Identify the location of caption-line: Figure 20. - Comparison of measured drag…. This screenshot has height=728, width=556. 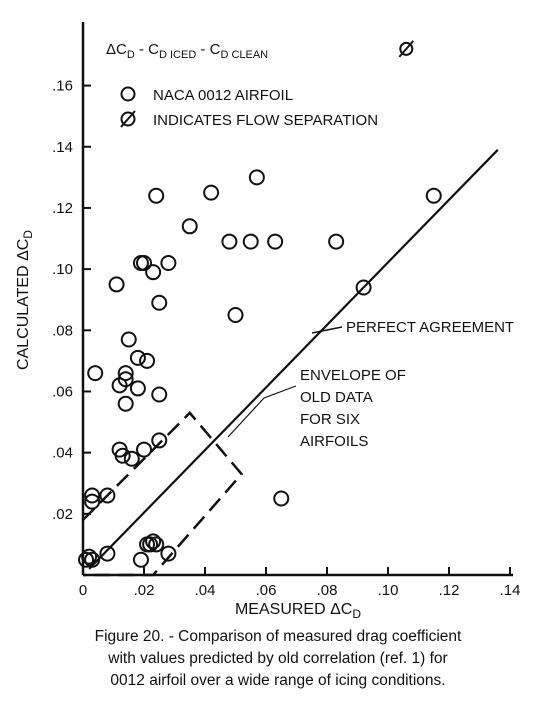
(278, 636).